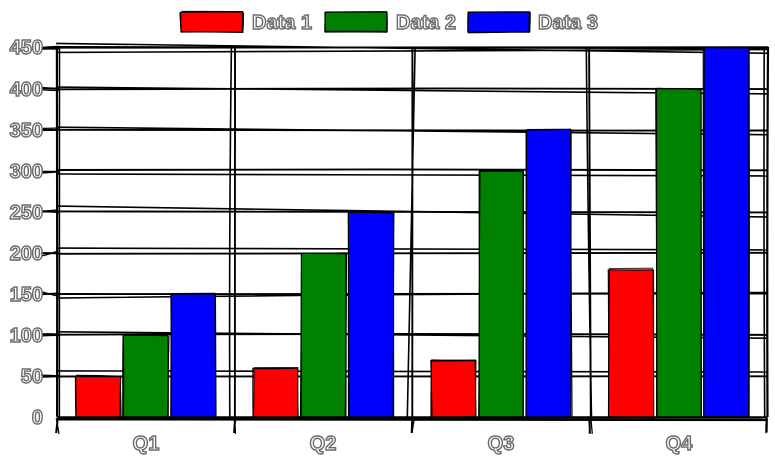  I want to click on svg-text: Q4, so click(680, 444).